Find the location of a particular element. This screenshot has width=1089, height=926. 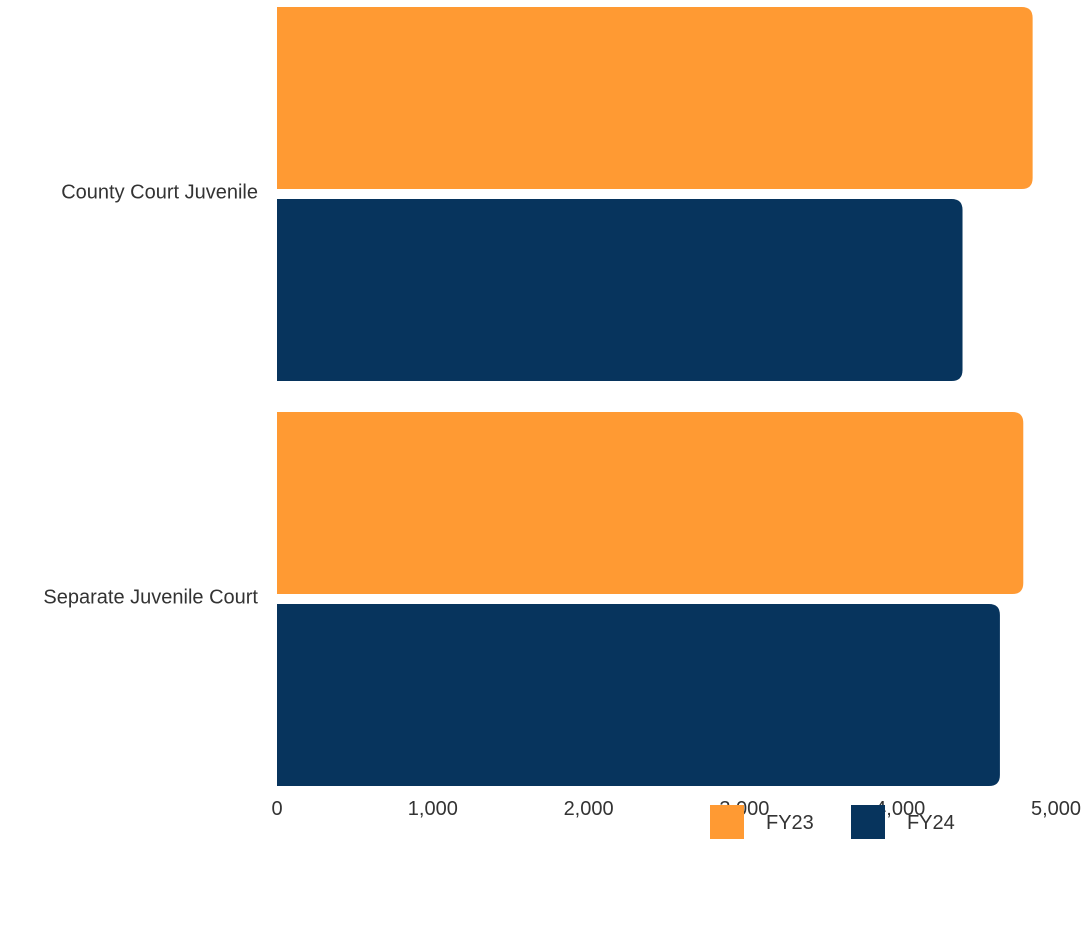

x-tick-label: 2,000 is located at coordinates (589, 809).